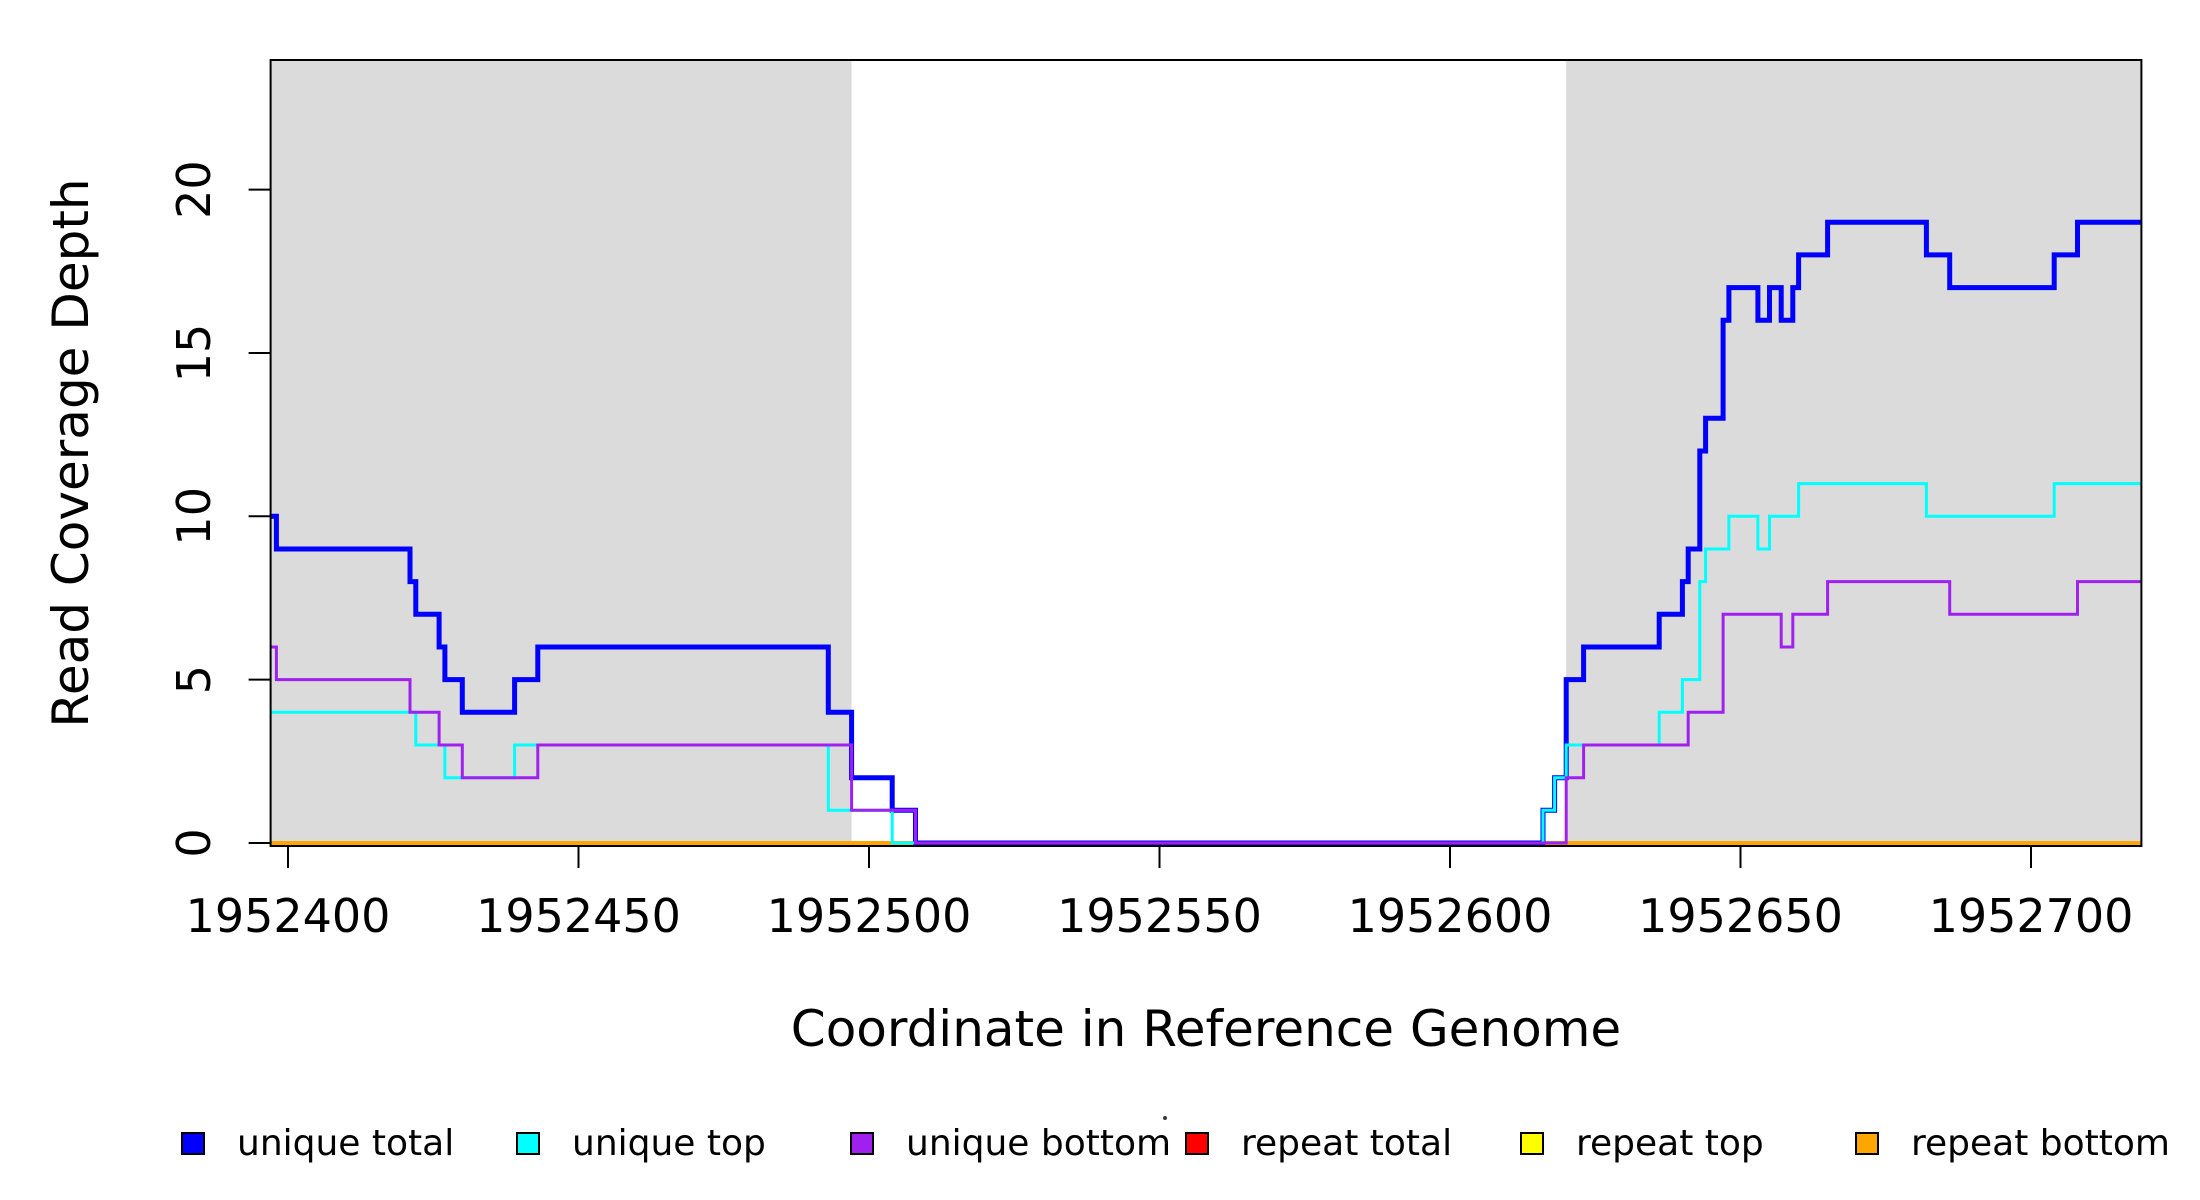 The height and width of the screenshot is (1200, 2200). I want to click on legend-item-repeat-bottom: repeat bottom, so click(2012, 1143).